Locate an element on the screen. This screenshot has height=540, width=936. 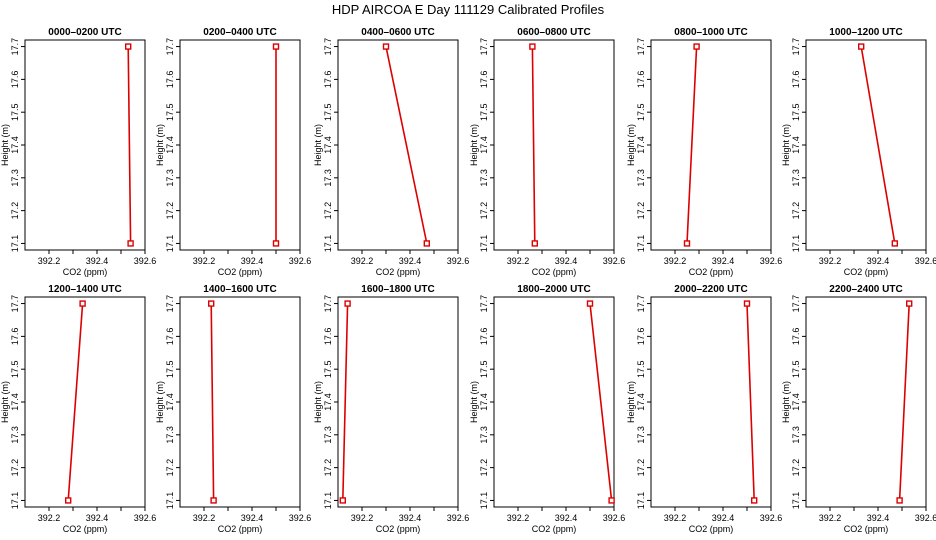
panel-title: 0600–0800 UTC is located at coordinates (553, 32).